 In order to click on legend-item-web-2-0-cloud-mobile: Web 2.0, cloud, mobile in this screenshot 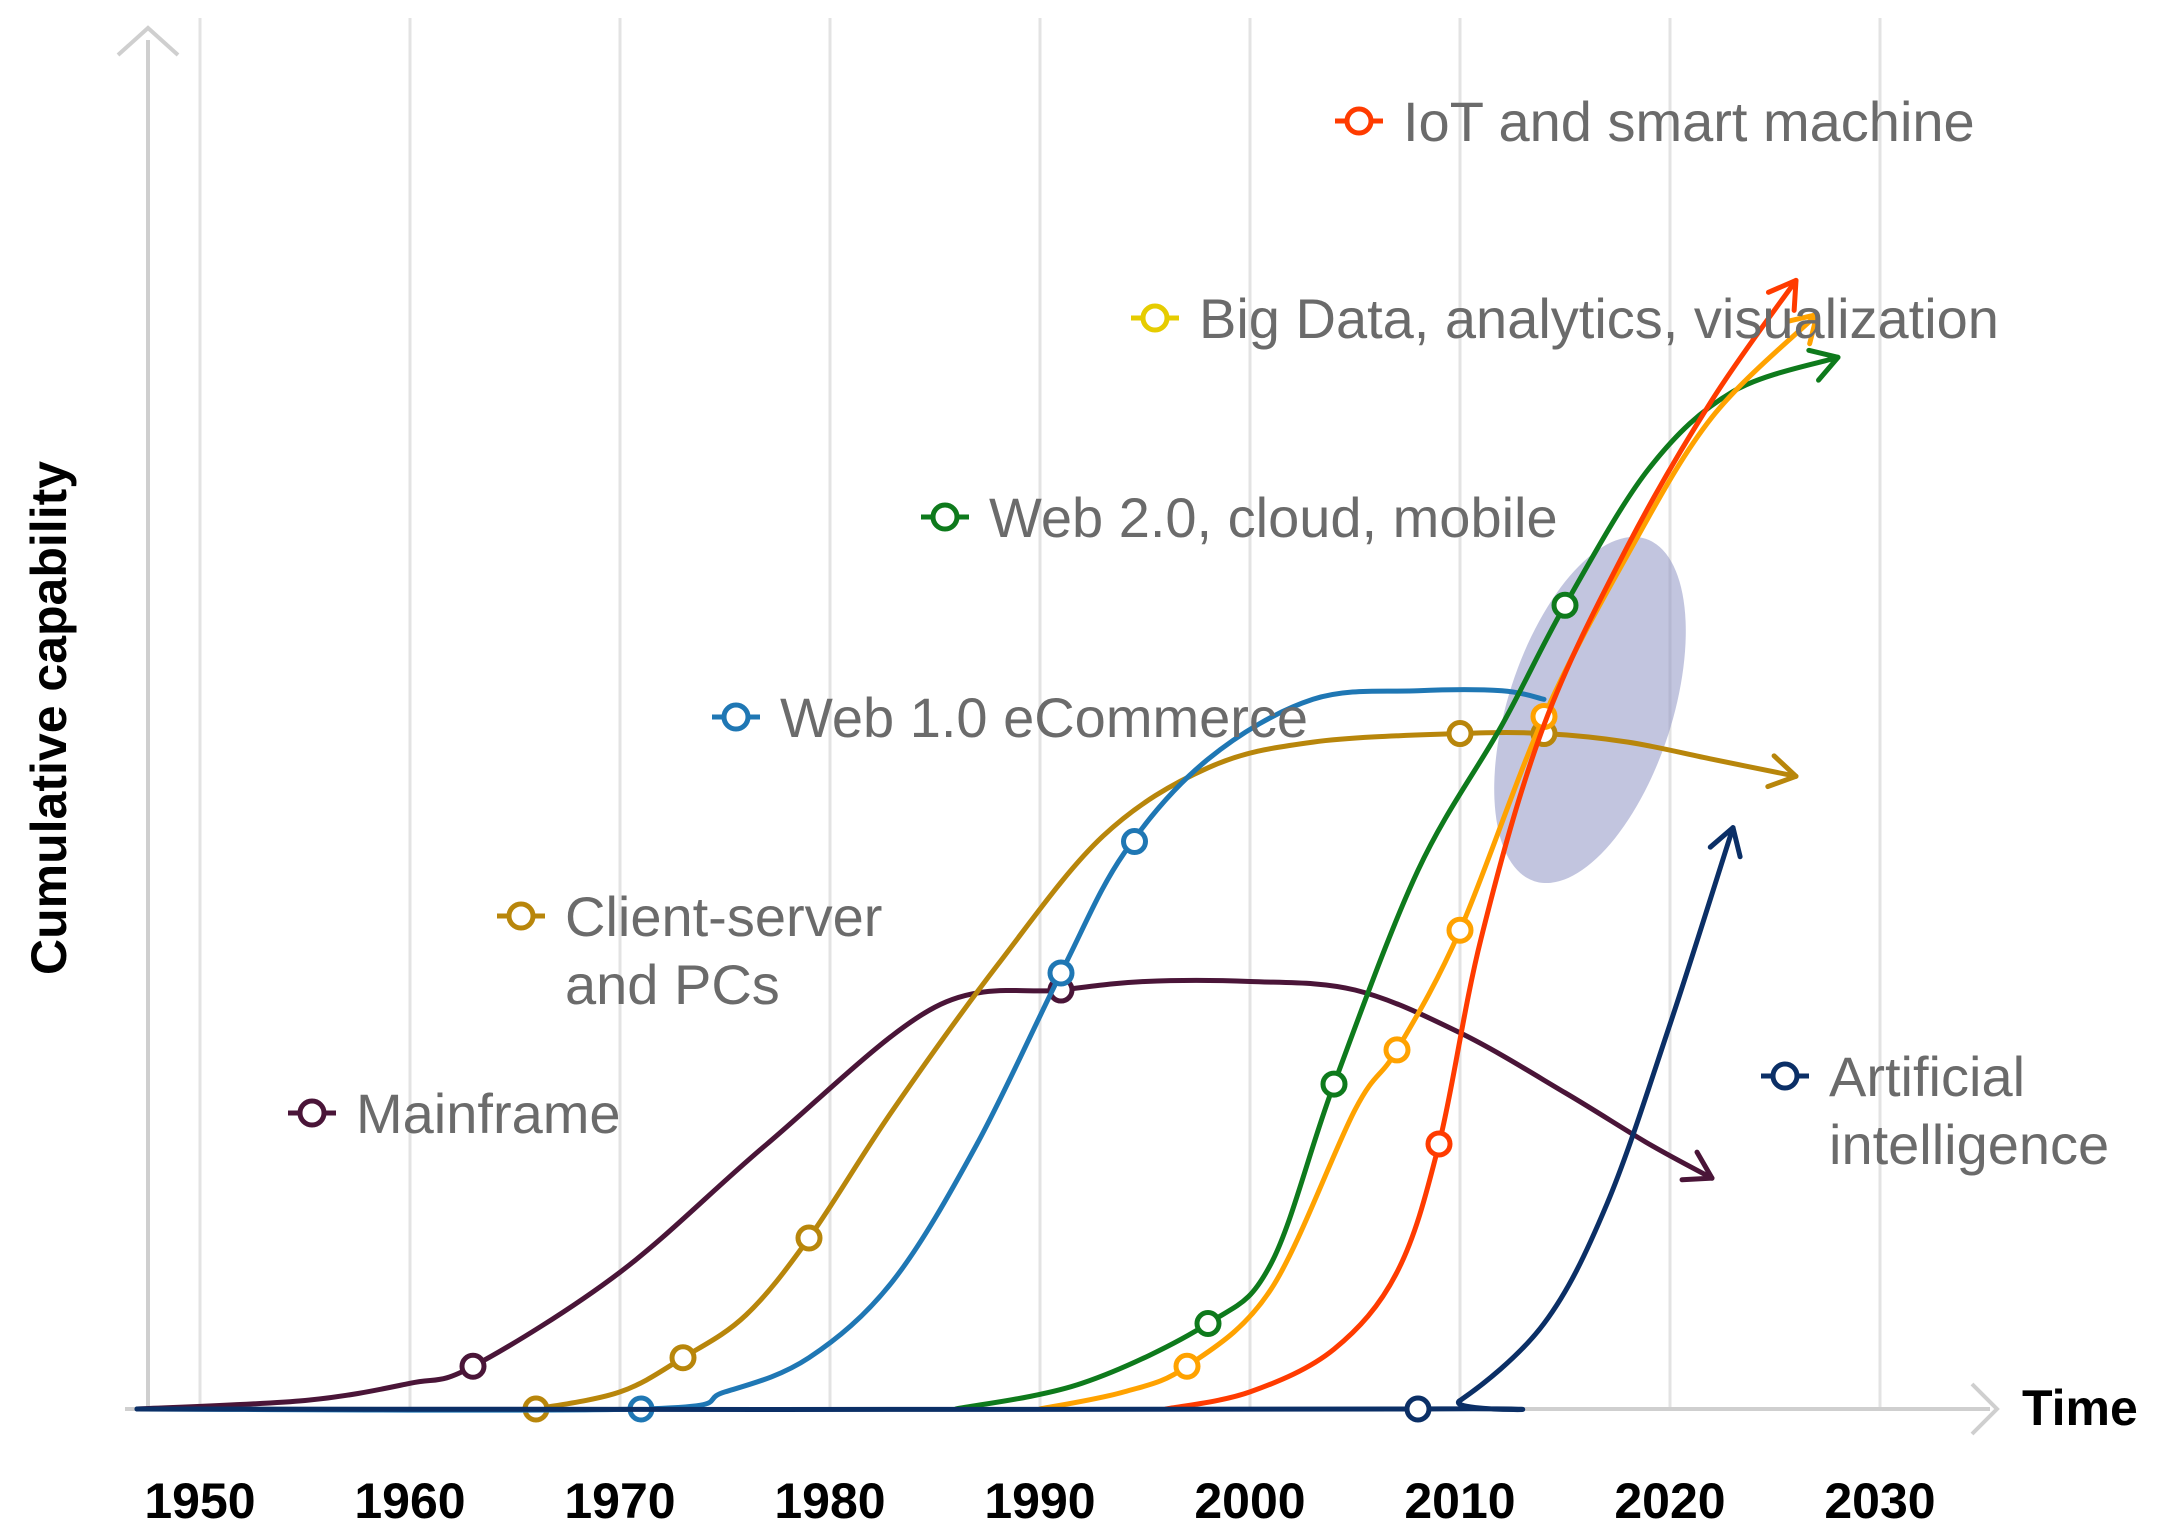, I will do `click(1239, 517)`.